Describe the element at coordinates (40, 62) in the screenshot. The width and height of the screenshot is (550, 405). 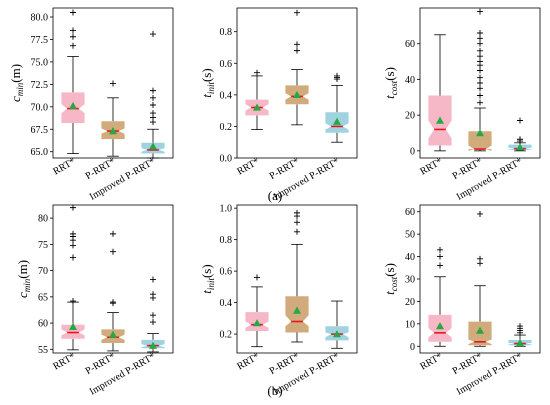
I see `y-tick-label: 75.0` at that location.